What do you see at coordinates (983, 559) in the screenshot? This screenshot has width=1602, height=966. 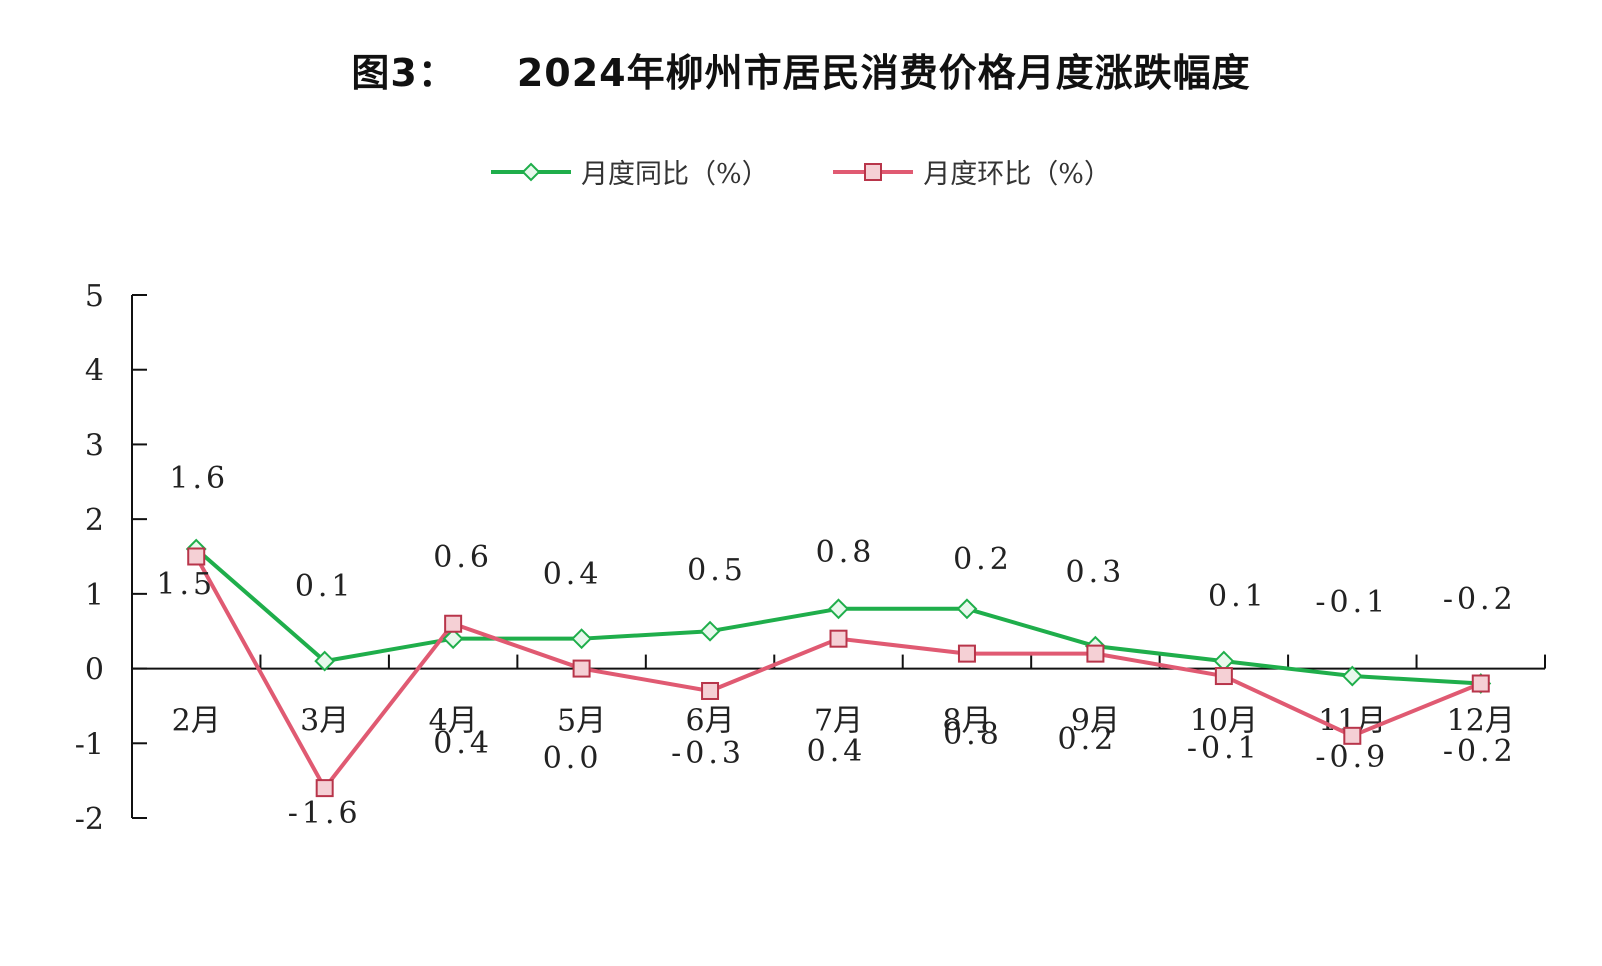 I see `data-label-yoy: 0.2` at bounding box center [983, 559].